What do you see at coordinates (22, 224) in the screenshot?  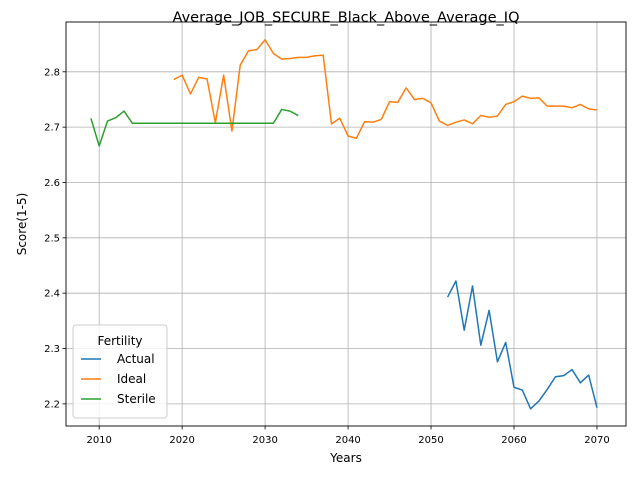 I see `y-axis-label: Score(1-5)` at bounding box center [22, 224].